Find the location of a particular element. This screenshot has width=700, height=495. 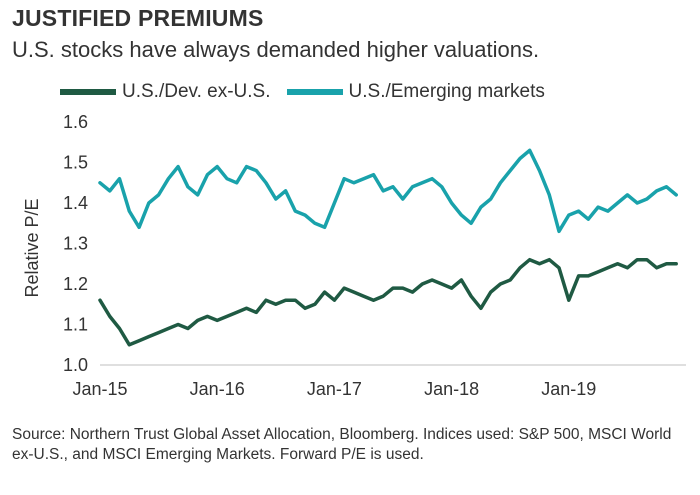

legend-item-us-dev: U.S./Dev. ex-U.S. is located at coordinates (165, 92).